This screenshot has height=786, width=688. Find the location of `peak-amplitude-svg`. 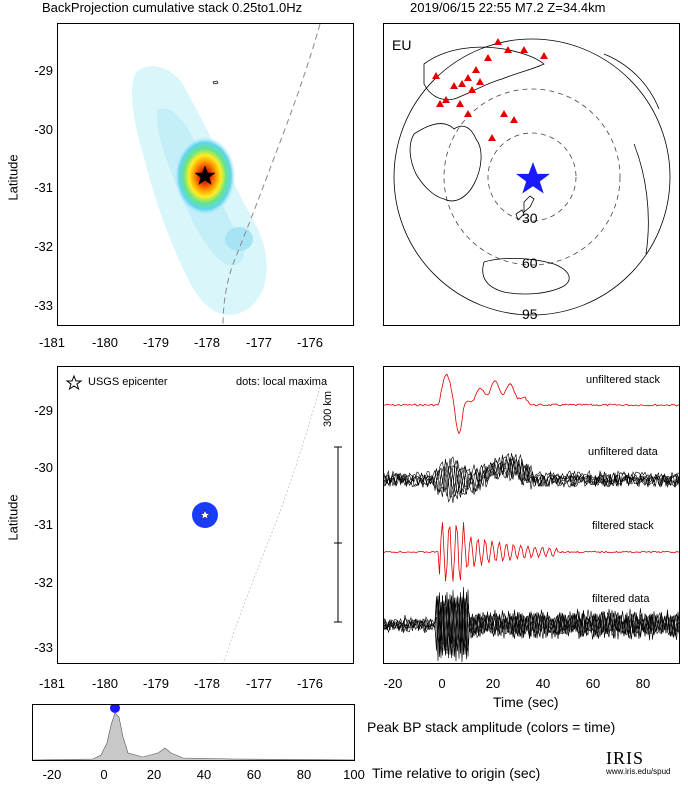

peak-amplitude-svg is located at coordinates (193, 732).